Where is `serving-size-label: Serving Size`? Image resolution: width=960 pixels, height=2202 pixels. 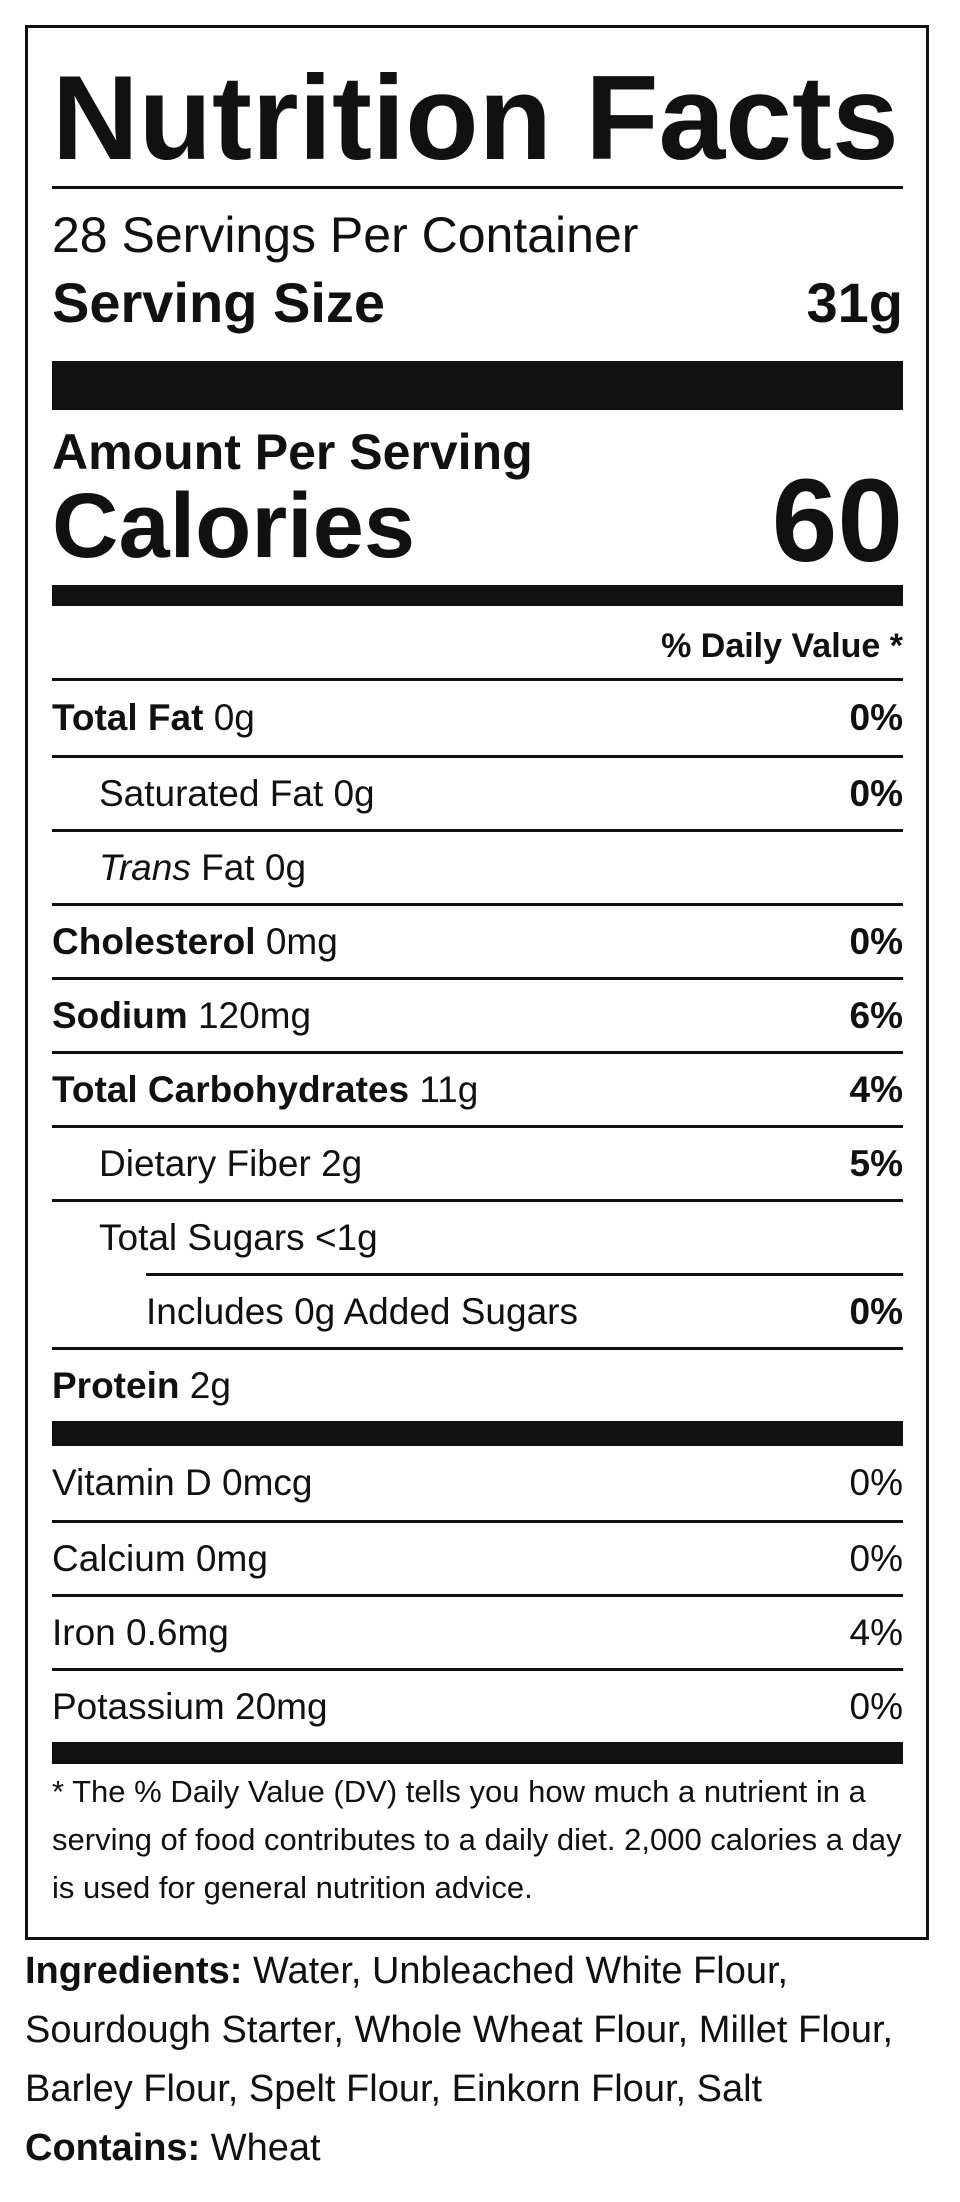 serving-size-label: Serving Size is located at coordinates (219, 302).